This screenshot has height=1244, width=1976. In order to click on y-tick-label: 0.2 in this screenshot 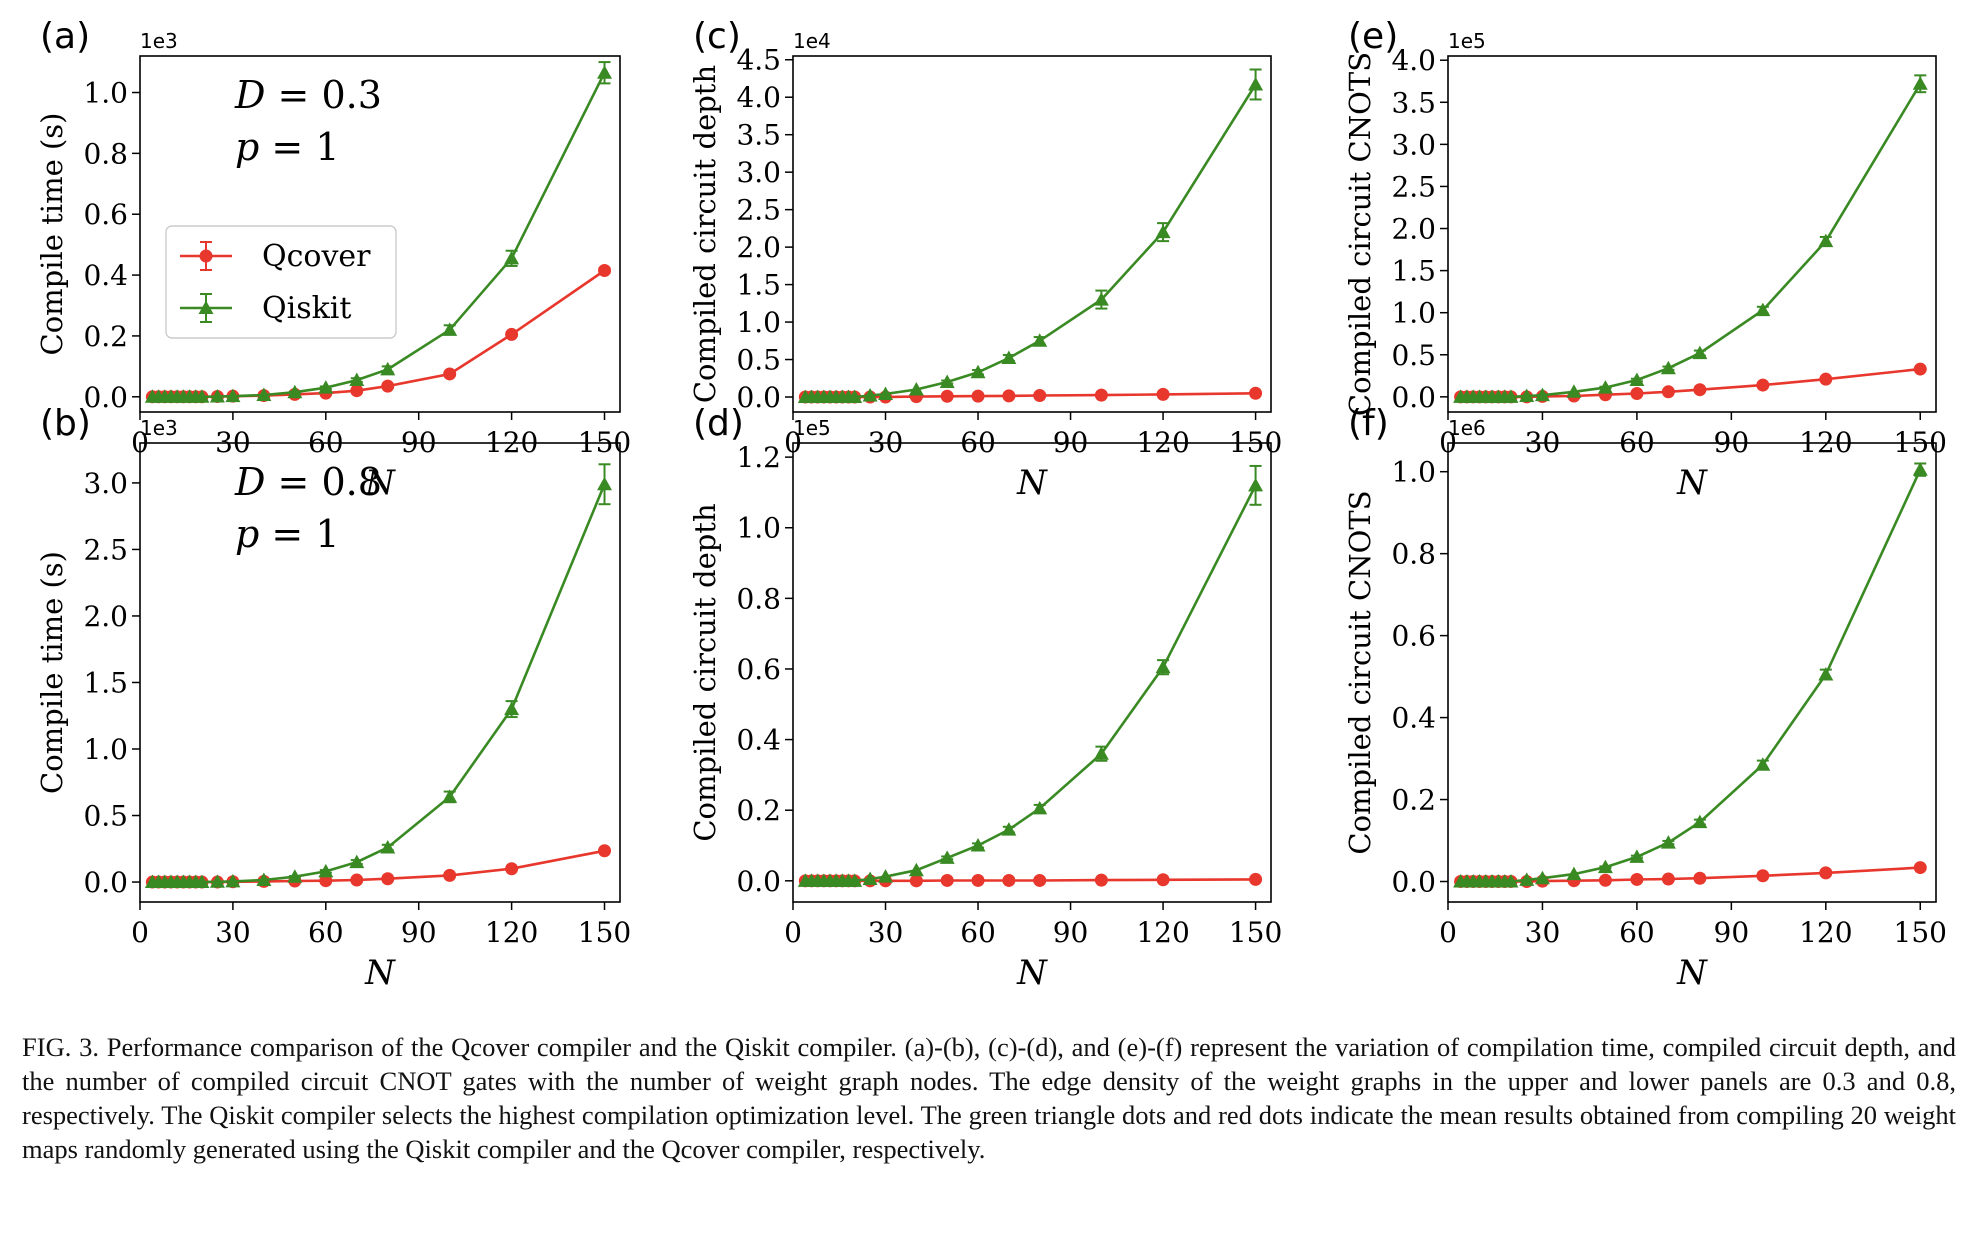, I will do `click(758, 810)`.